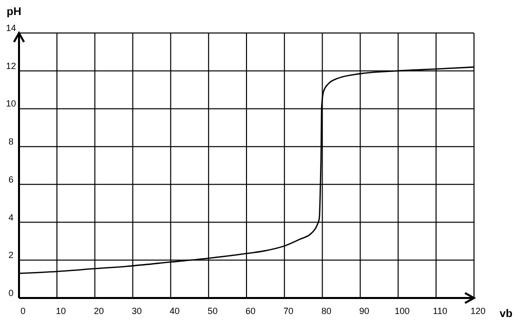 The width and height of the screenshot is (523, 324). I want to click on y-tick-label: 10, so click(11, 103).